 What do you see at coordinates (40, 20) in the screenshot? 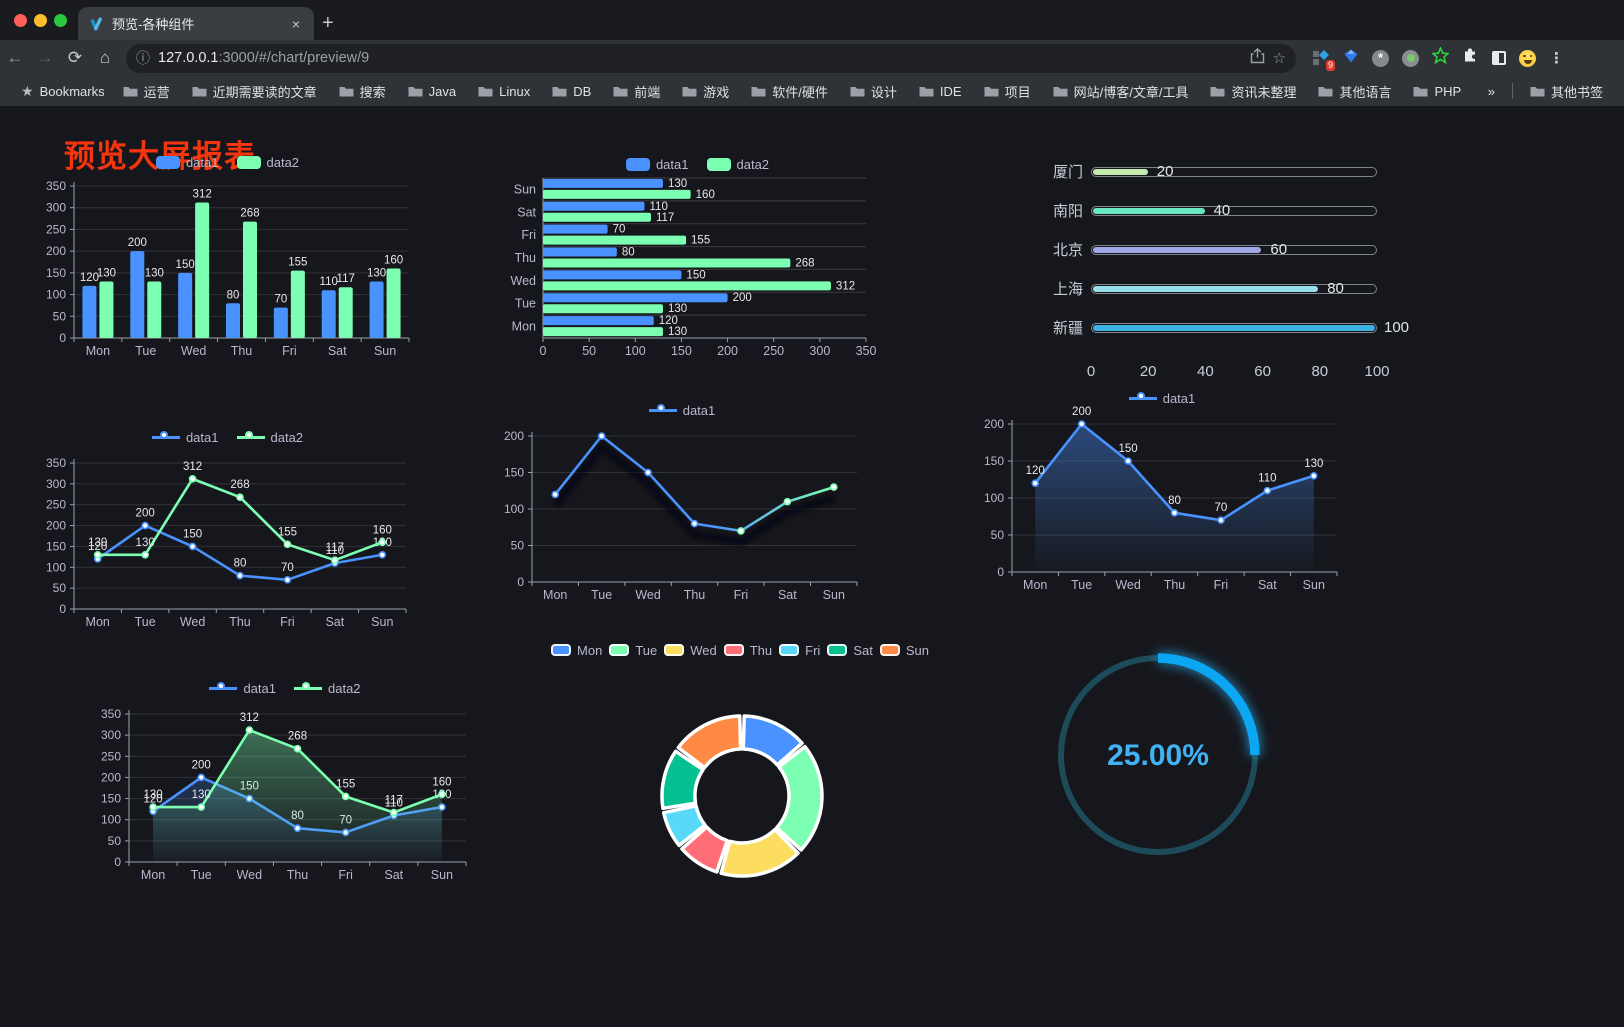
I see `minimize-window-button` at bounding box center [40, 20].